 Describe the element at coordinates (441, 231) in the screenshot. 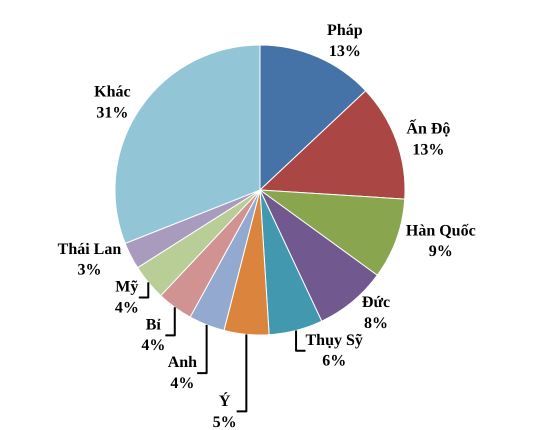

I see `slice-label: Hàn Quốc` at that location.